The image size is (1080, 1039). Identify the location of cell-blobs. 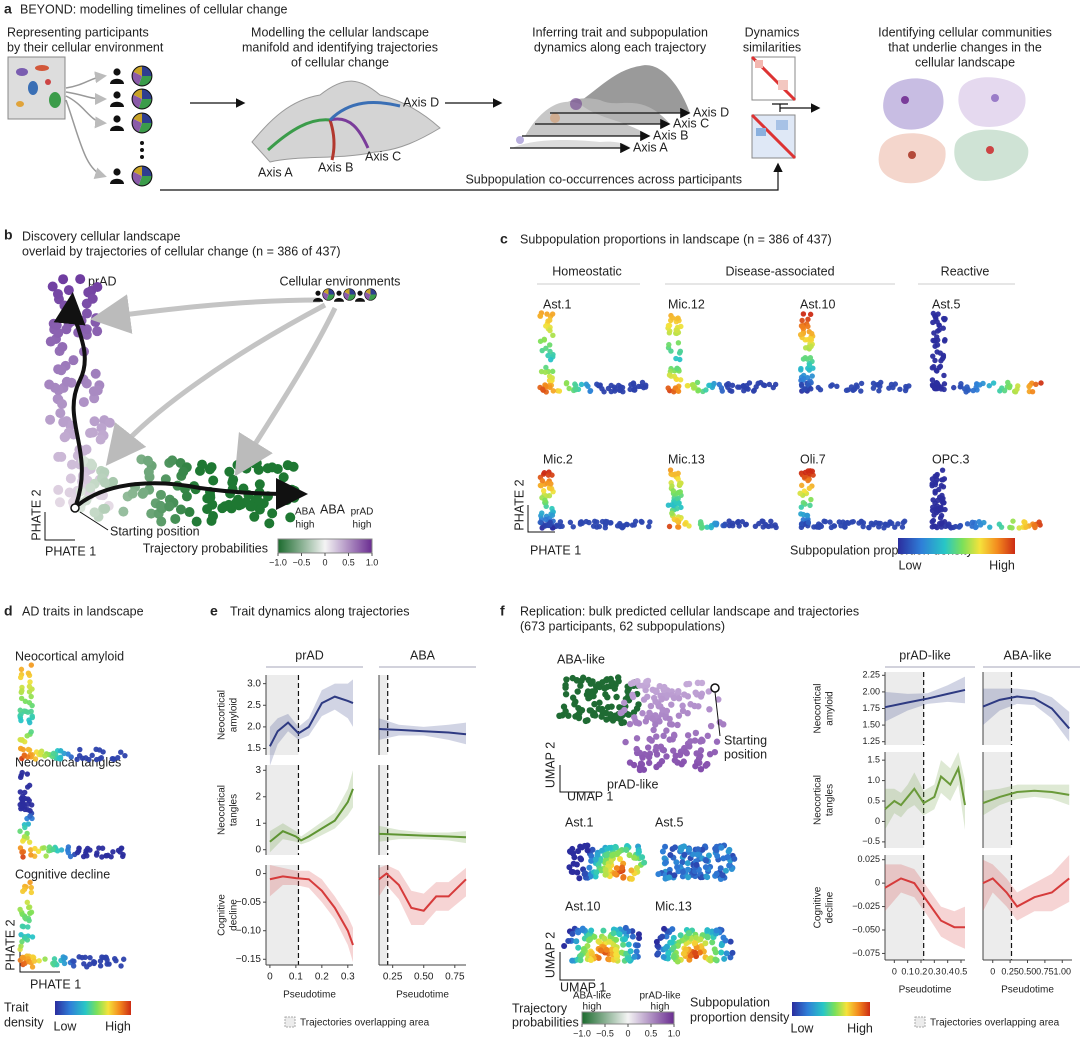
(38, 86).